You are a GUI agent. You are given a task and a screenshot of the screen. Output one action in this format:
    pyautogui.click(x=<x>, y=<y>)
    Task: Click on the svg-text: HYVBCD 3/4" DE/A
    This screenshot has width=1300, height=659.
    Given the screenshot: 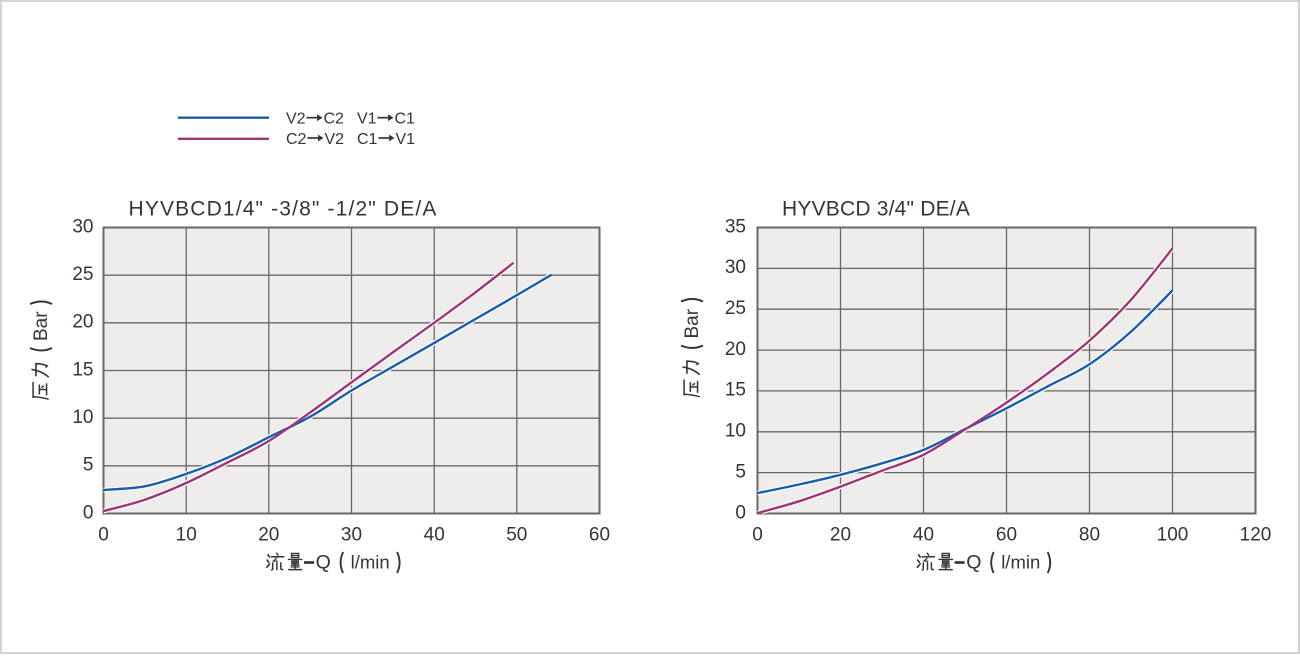 What is the action you would take?
    pyautogui.click(x=876, y=208)
    